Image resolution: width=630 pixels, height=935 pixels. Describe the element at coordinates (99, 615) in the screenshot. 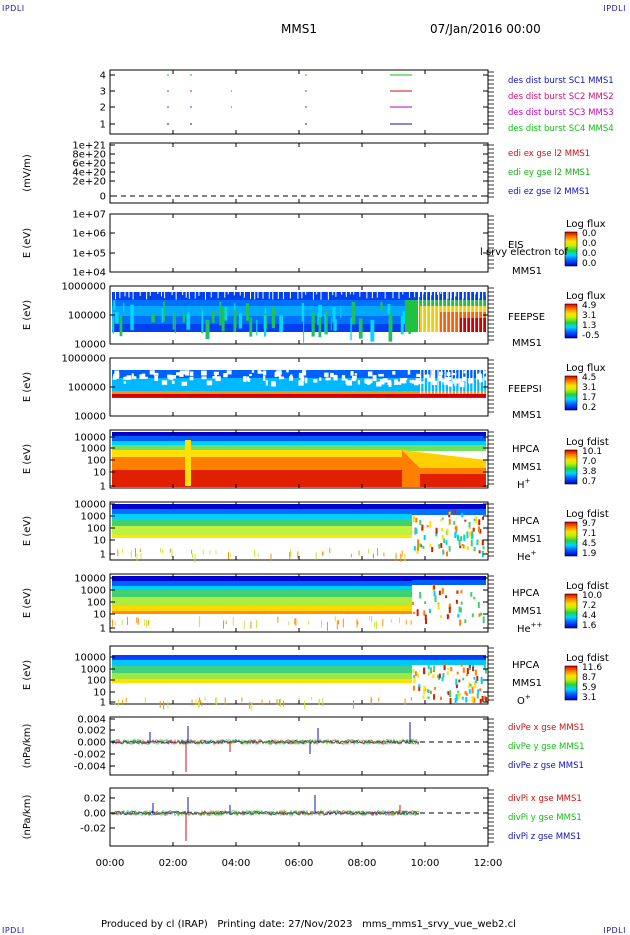

I see `y-tick-label: 10` at that location.